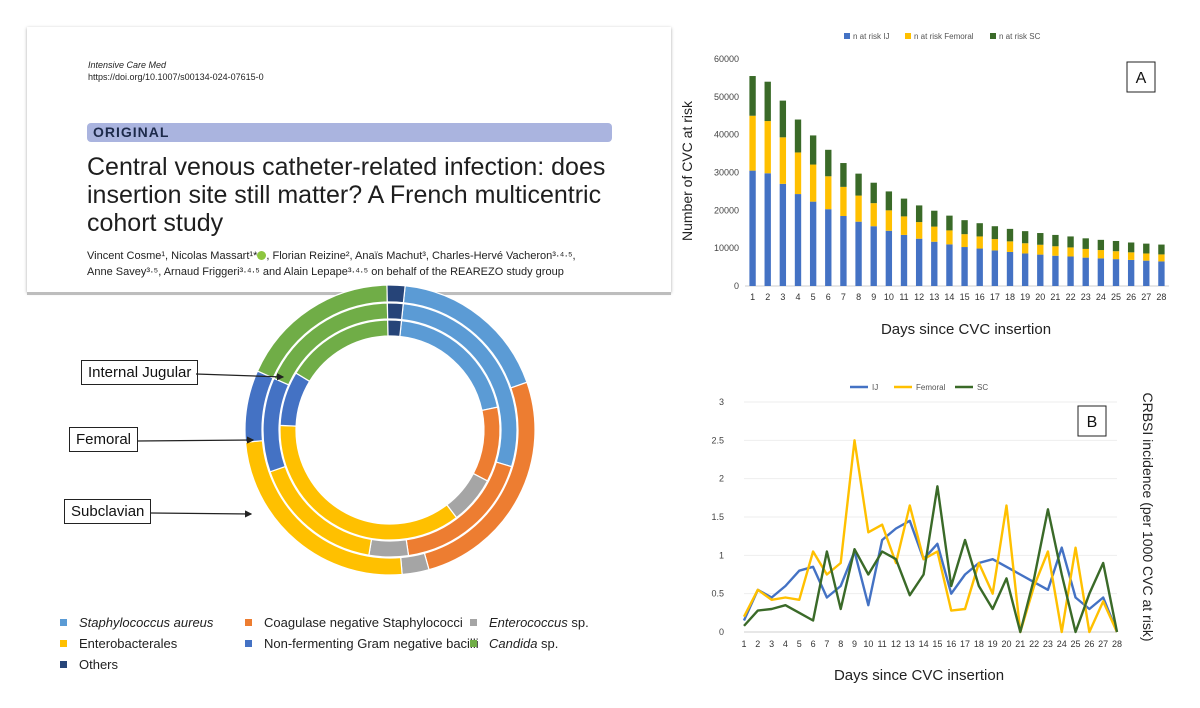 This screenshot has height=708, width=1200. What do you see at coordinates (717, 594) in the screenshot?
I see `y-tick-label: 0.5` at bounding box center [717, 594].